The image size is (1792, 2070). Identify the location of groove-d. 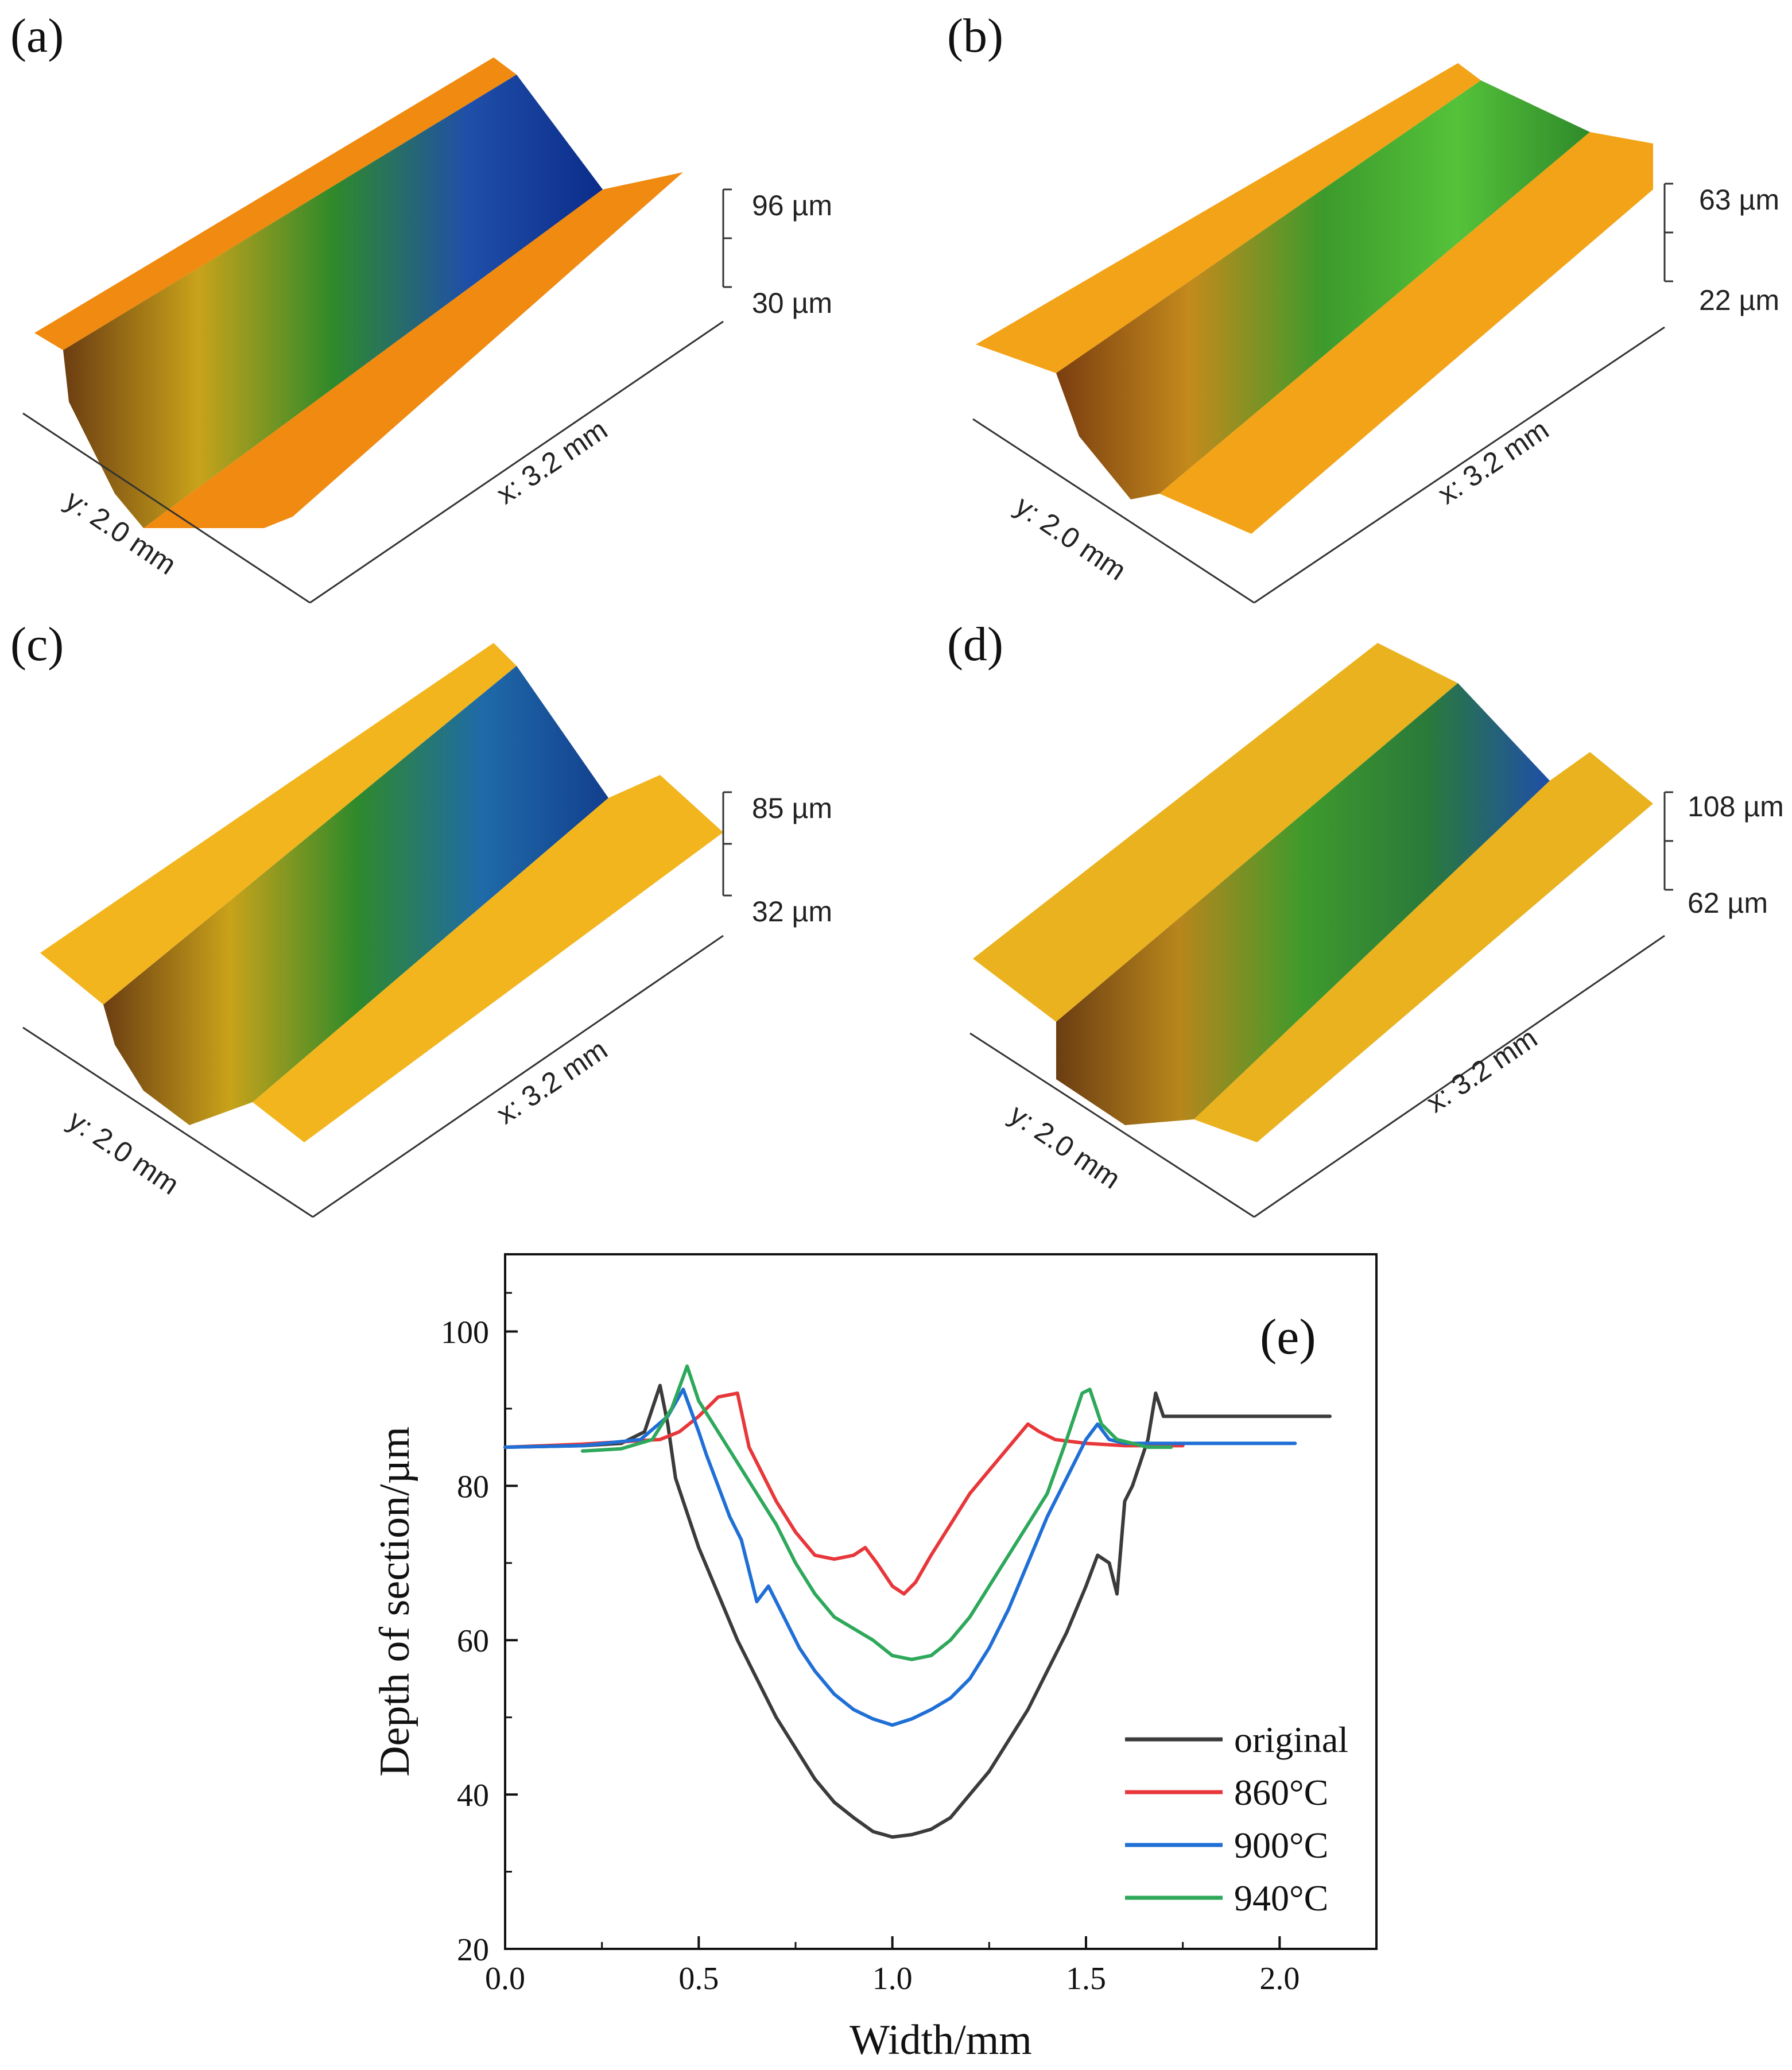
(1303, 904).